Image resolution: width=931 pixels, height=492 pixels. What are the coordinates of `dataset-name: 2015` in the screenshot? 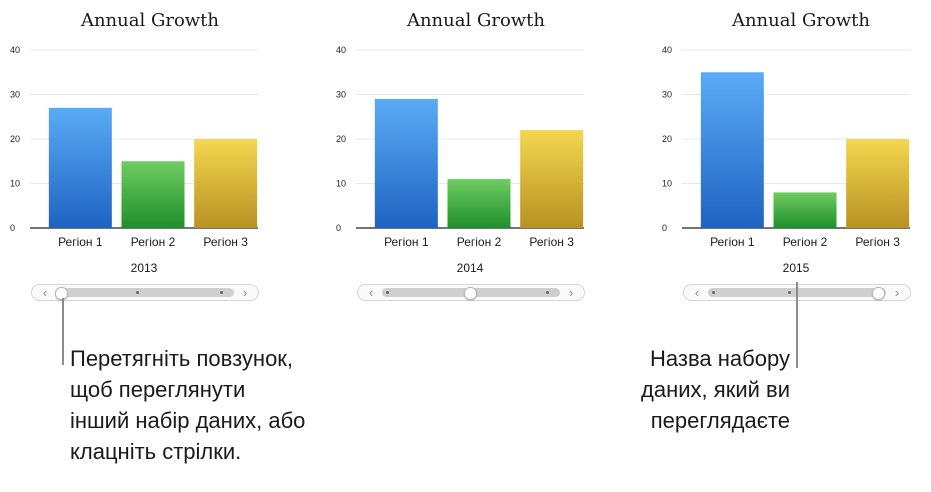 It's located at (796, 268).